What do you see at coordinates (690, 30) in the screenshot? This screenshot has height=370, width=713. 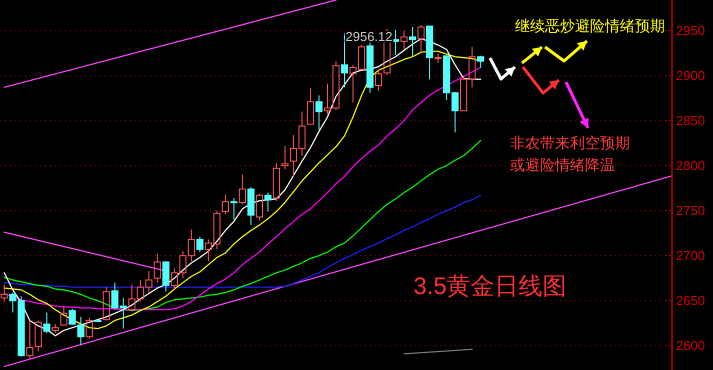 I see `y-tick-label: 2950` at bounding box center [690, 30].